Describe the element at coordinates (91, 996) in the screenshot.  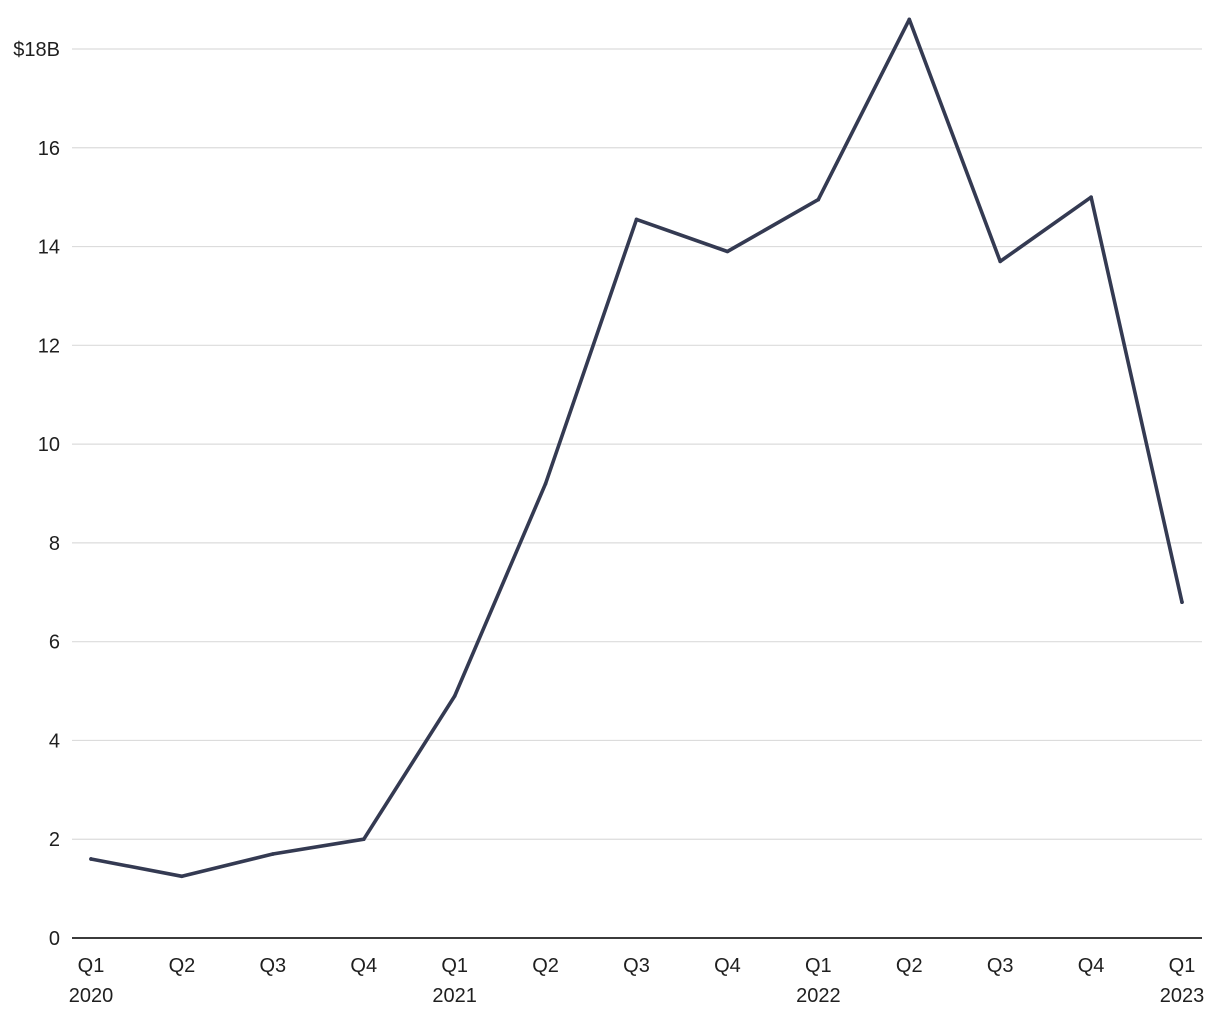
I see `x-tick-label-year: 2020` at that location.